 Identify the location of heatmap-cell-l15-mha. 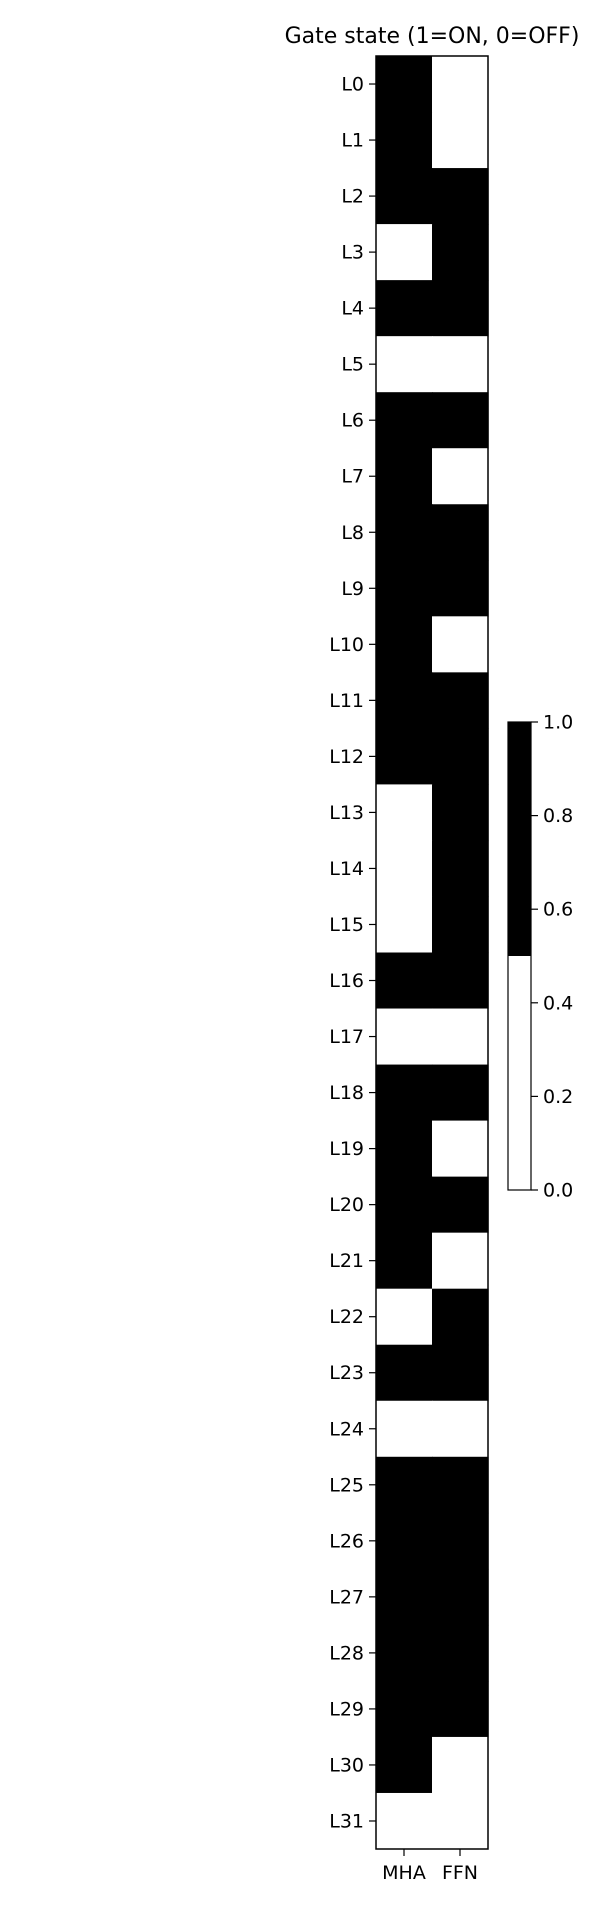
(404, 925).